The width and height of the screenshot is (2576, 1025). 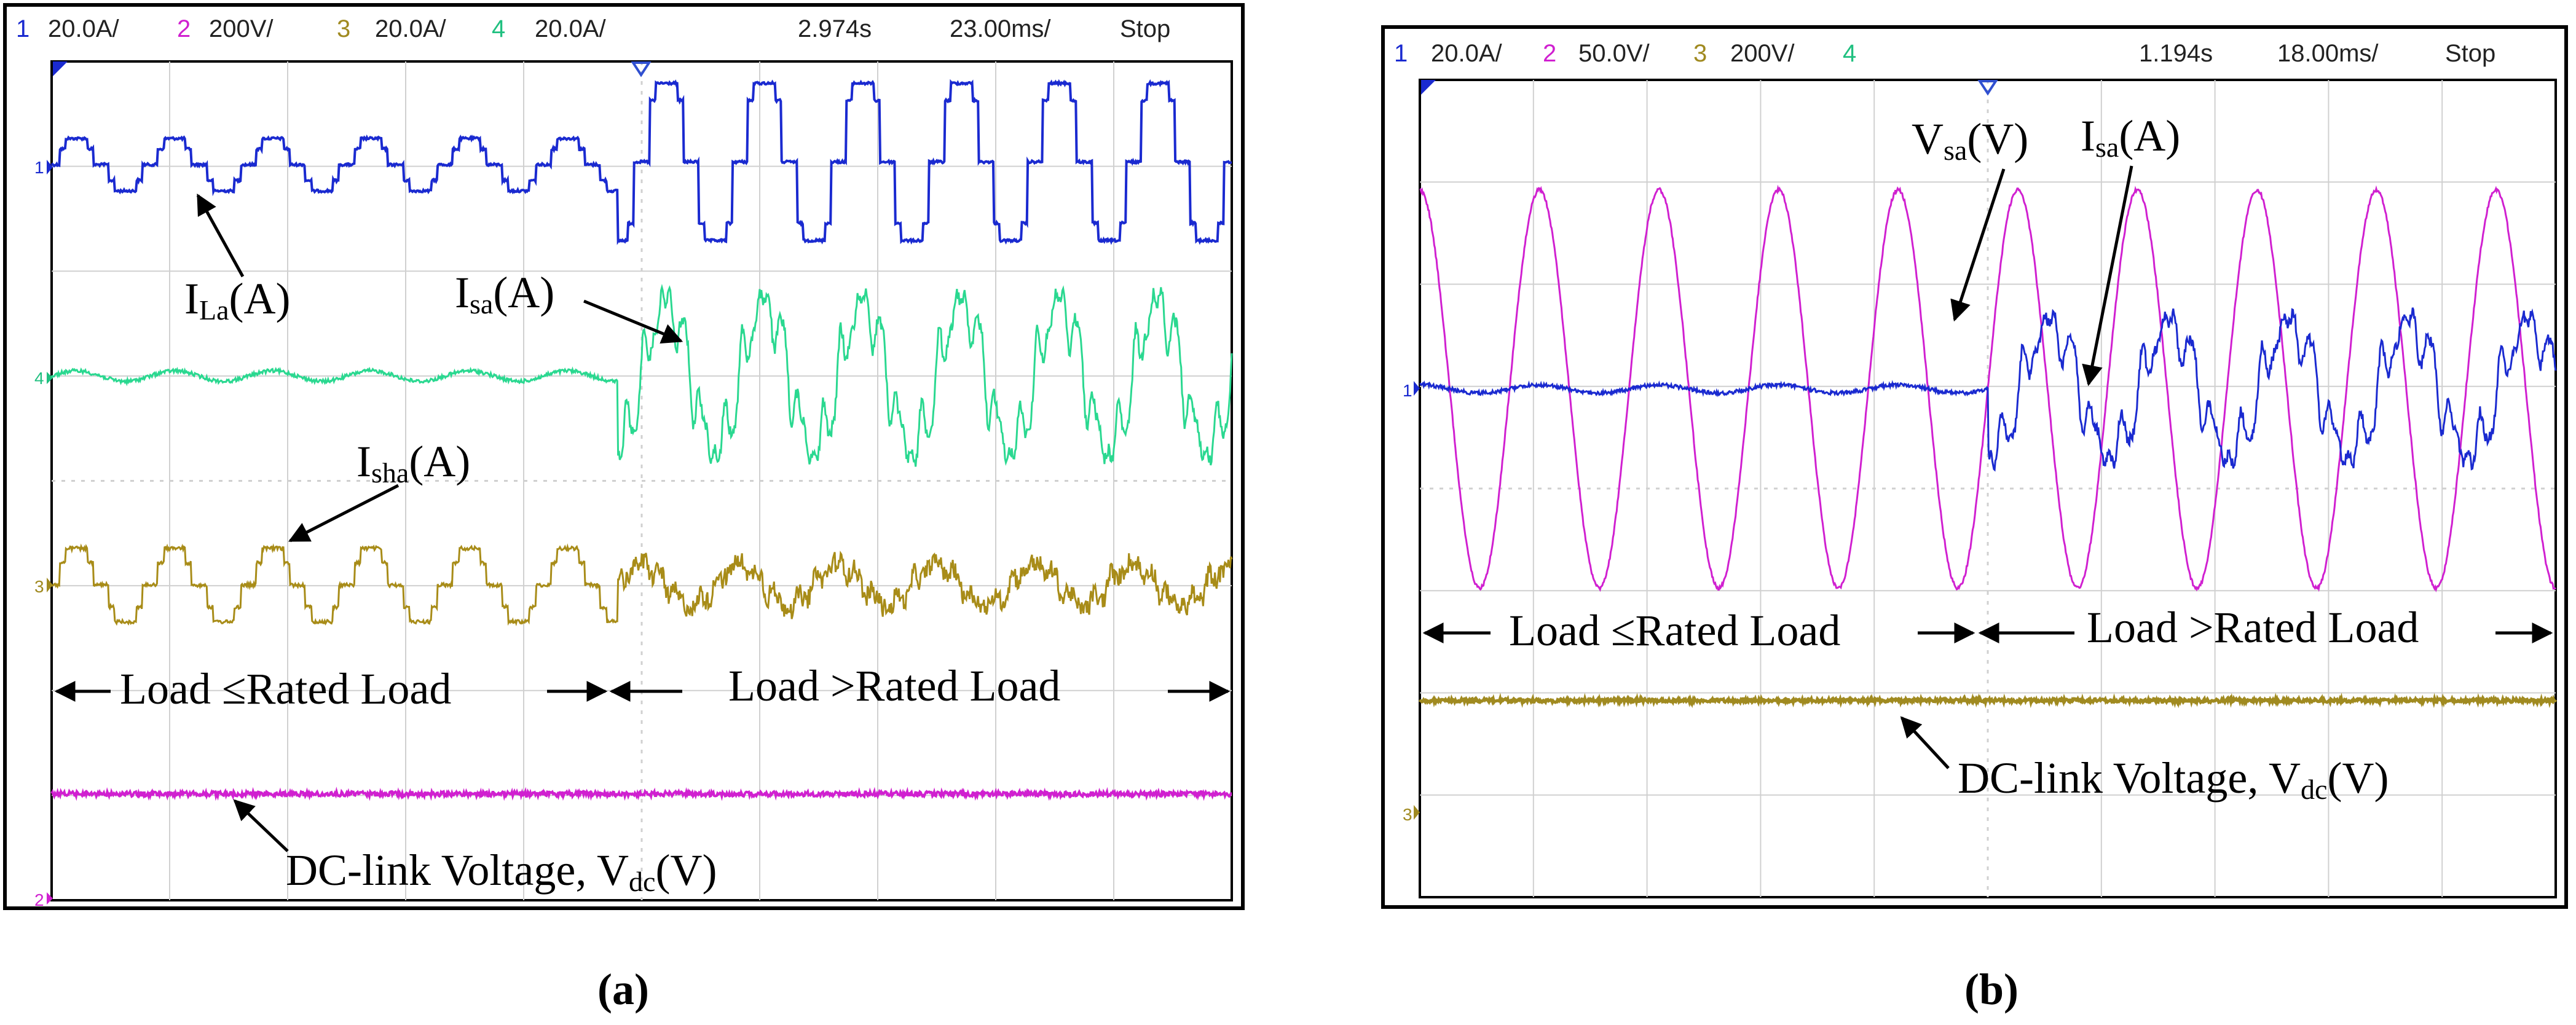 I want to click on panel-b-trigger-top-icon, so click(x=1988, y=88).